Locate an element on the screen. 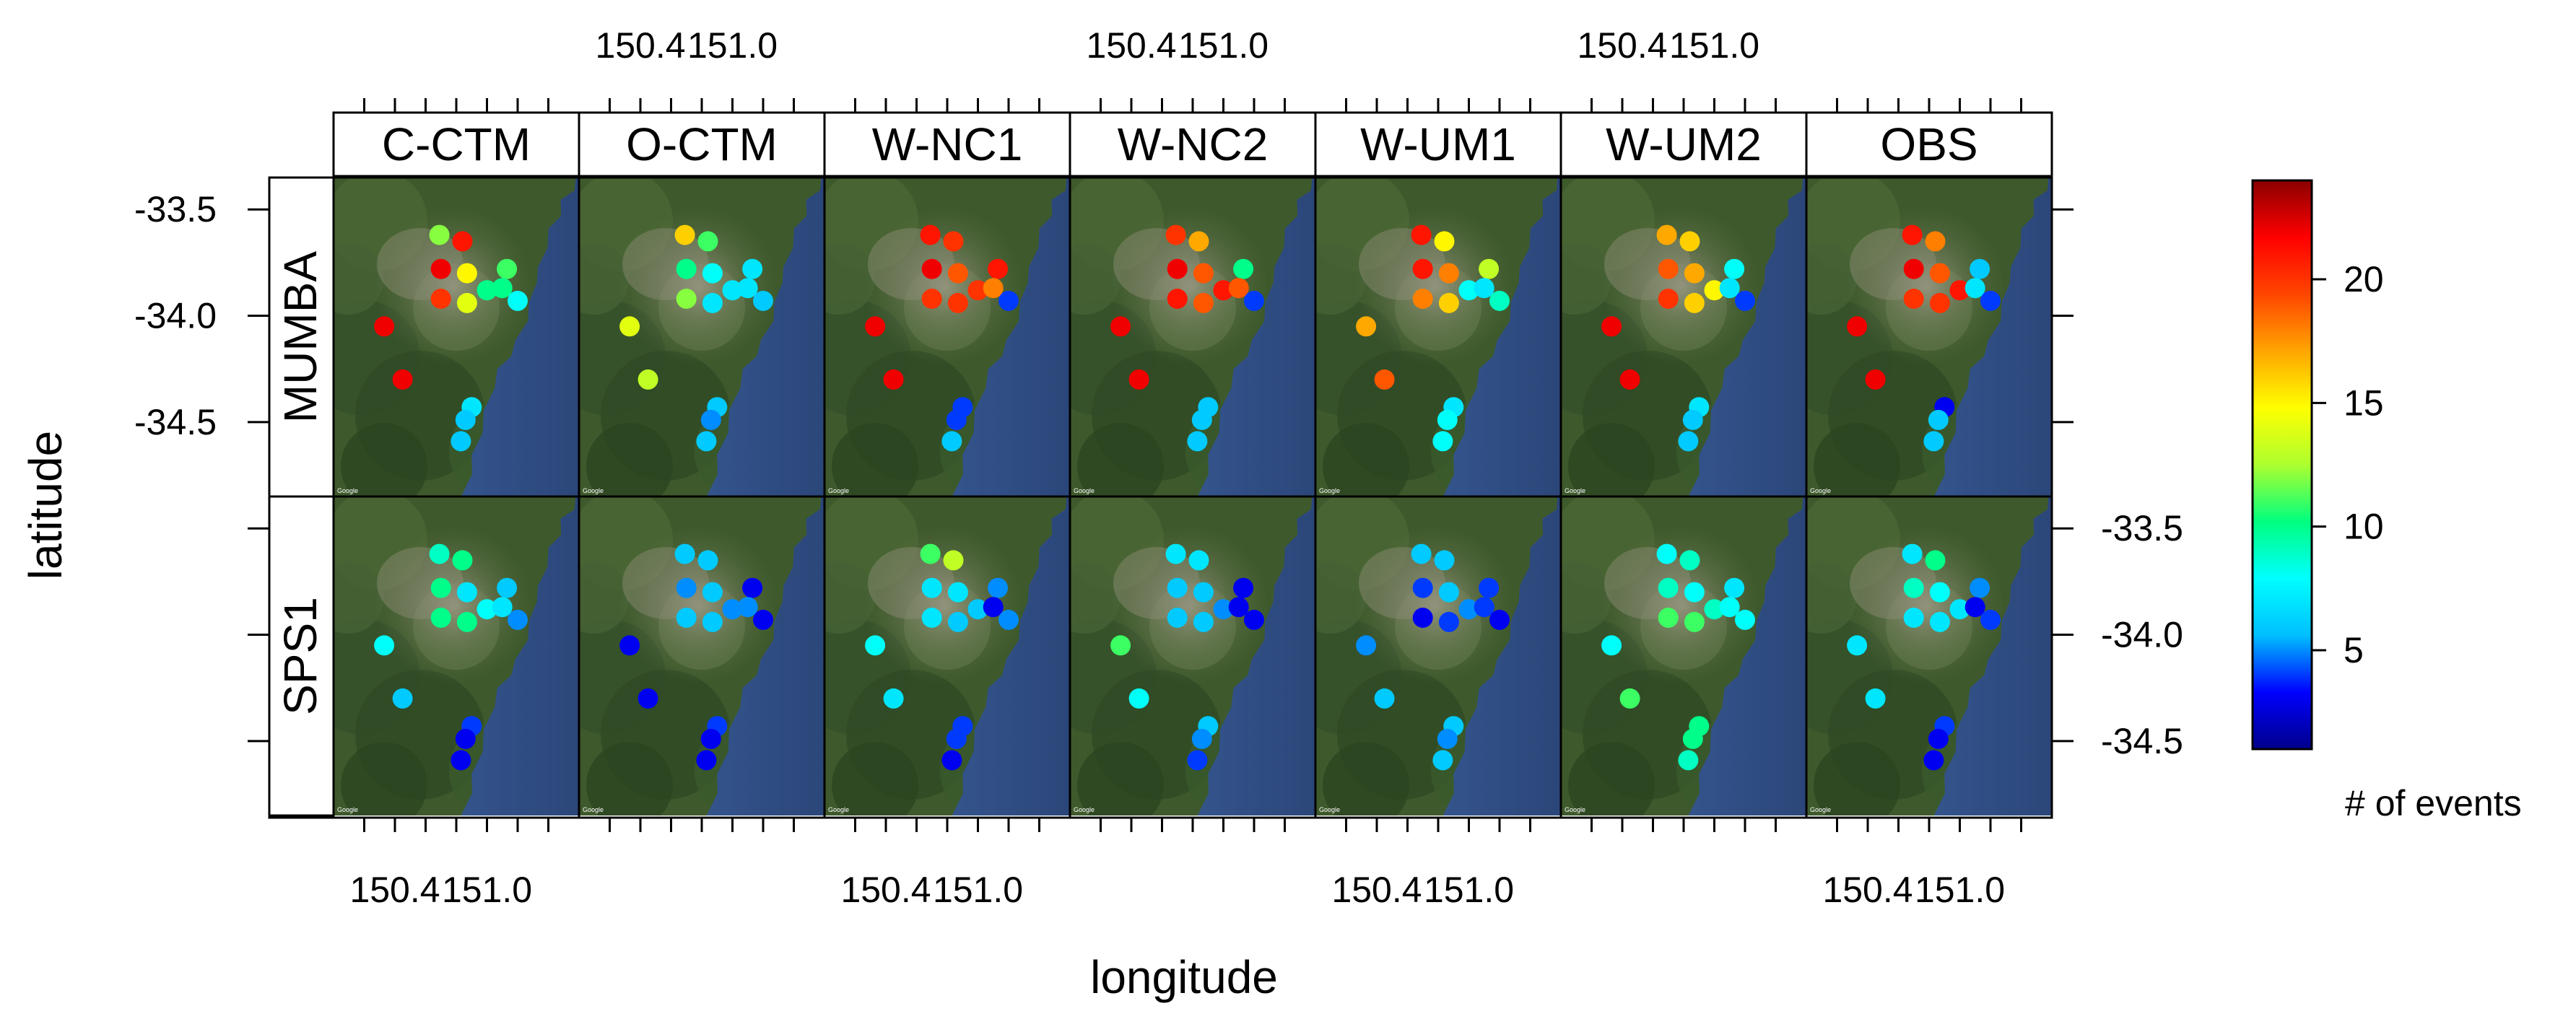 The width and height of the screenshot is (2576, 1032). colorbar-tick-label: 15 is located at coordinates (2364, 403).